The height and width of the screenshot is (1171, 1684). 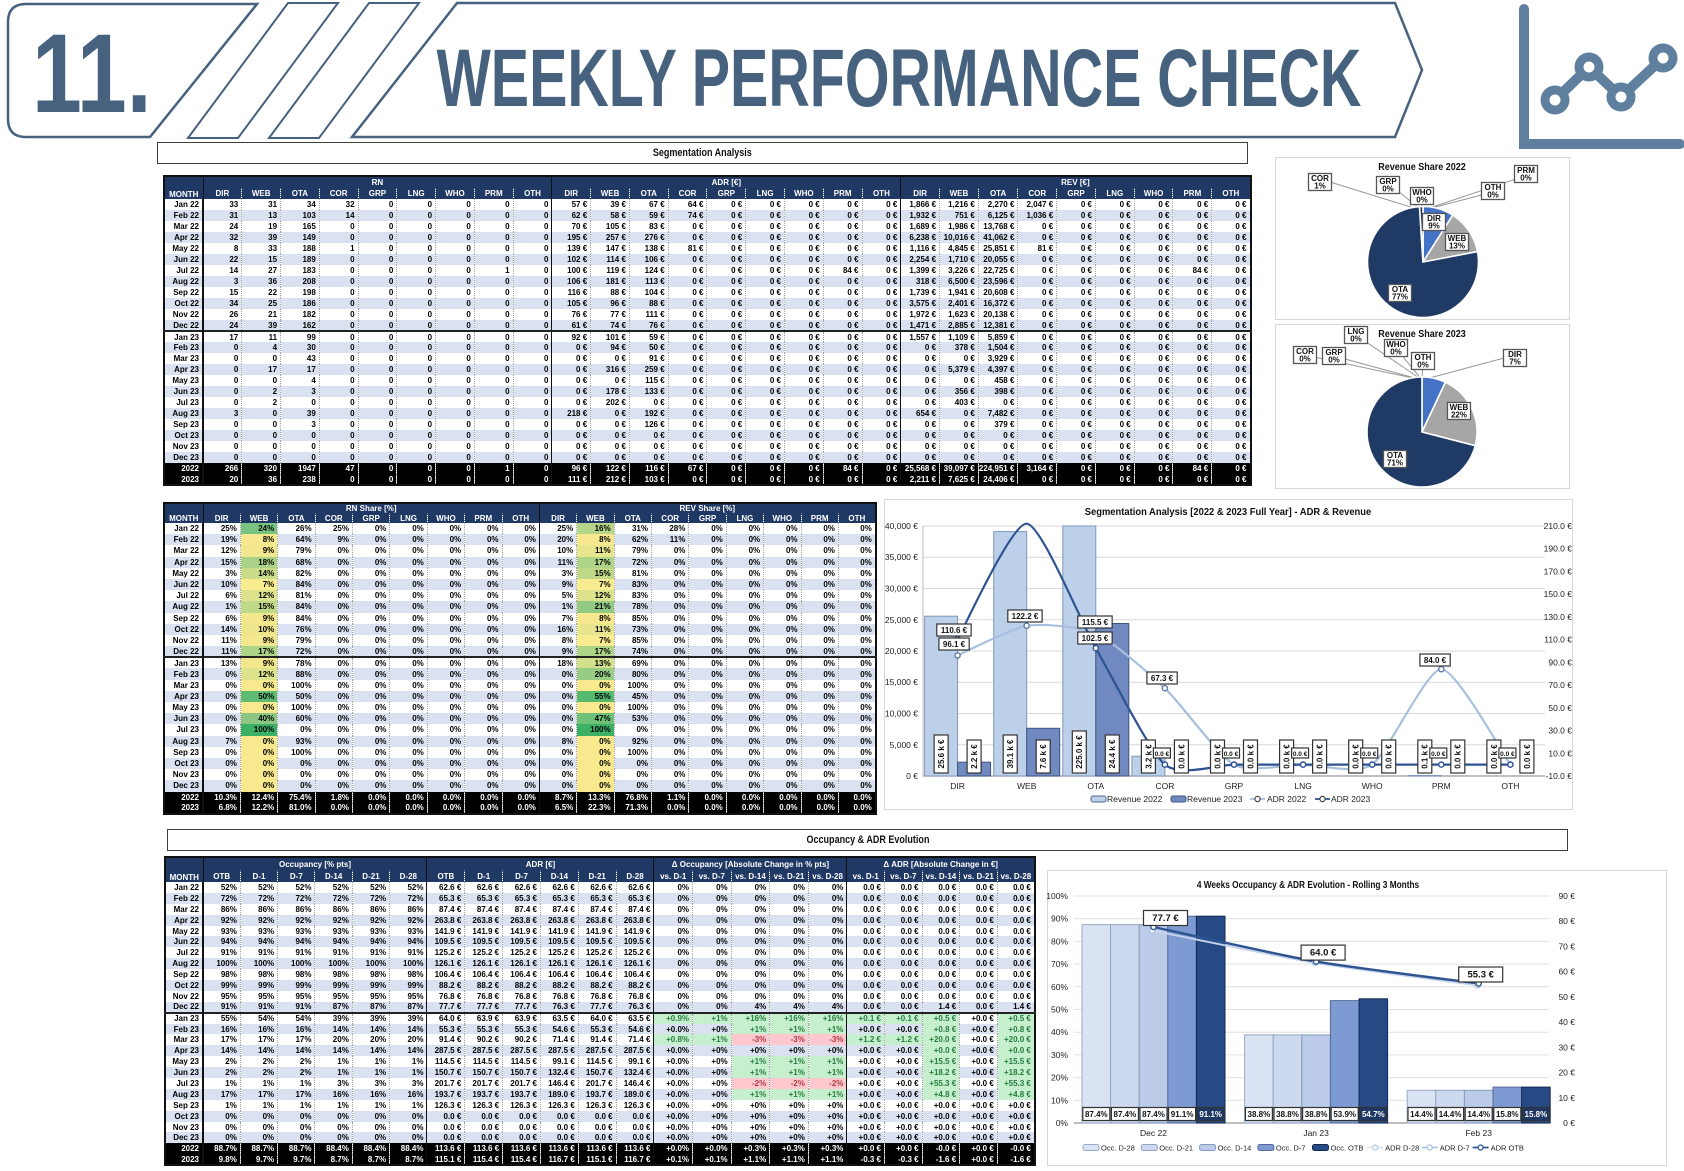 I want to click on svg-text: 22%, so click(x=1459, y=415).